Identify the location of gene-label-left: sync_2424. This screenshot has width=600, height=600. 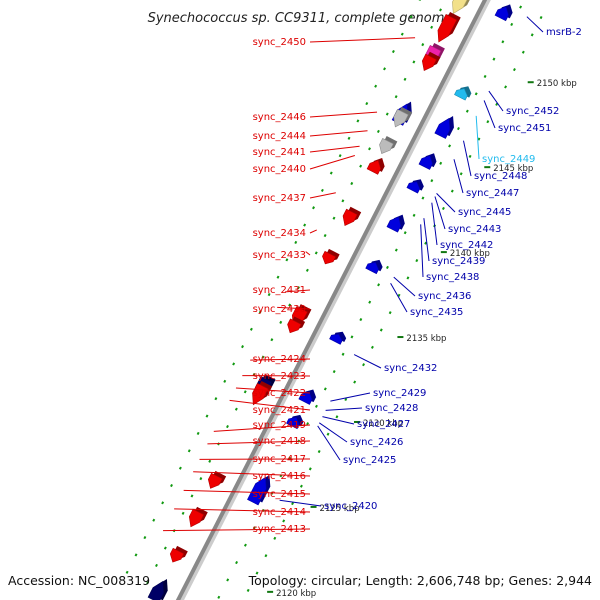
(279, 359).